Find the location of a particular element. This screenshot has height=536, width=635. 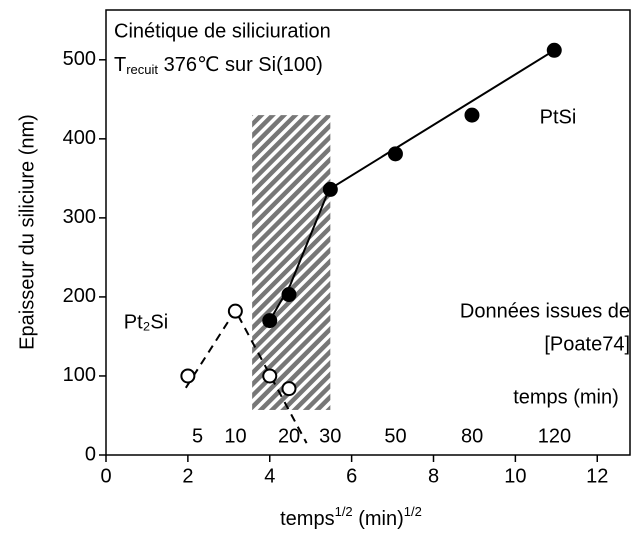

x-tick-label: 0 is located at coordinates (105, 476).